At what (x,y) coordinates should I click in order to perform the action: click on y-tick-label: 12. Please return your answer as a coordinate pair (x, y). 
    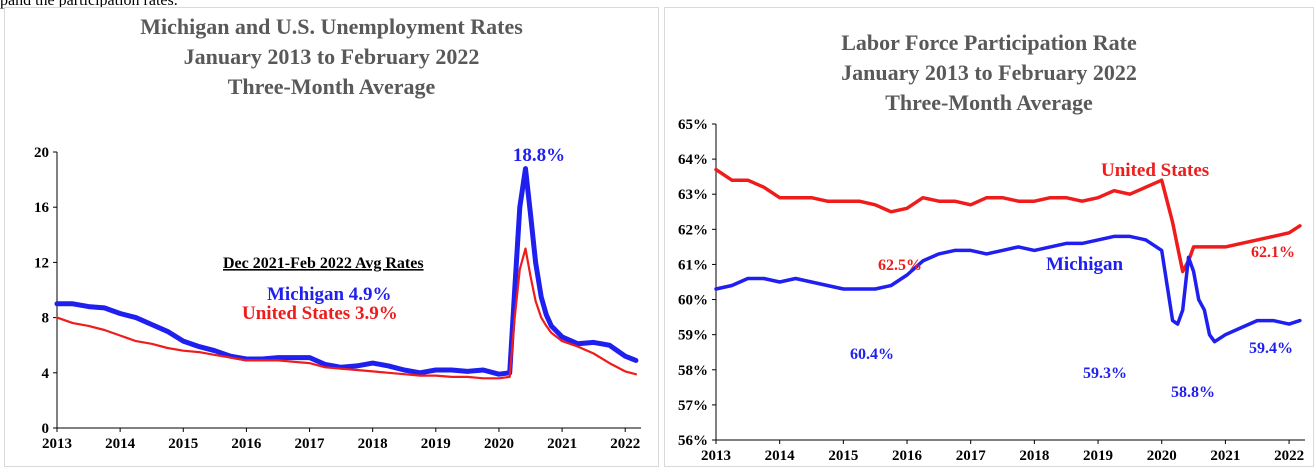
    Looking at the image, I should click on (41, 263).